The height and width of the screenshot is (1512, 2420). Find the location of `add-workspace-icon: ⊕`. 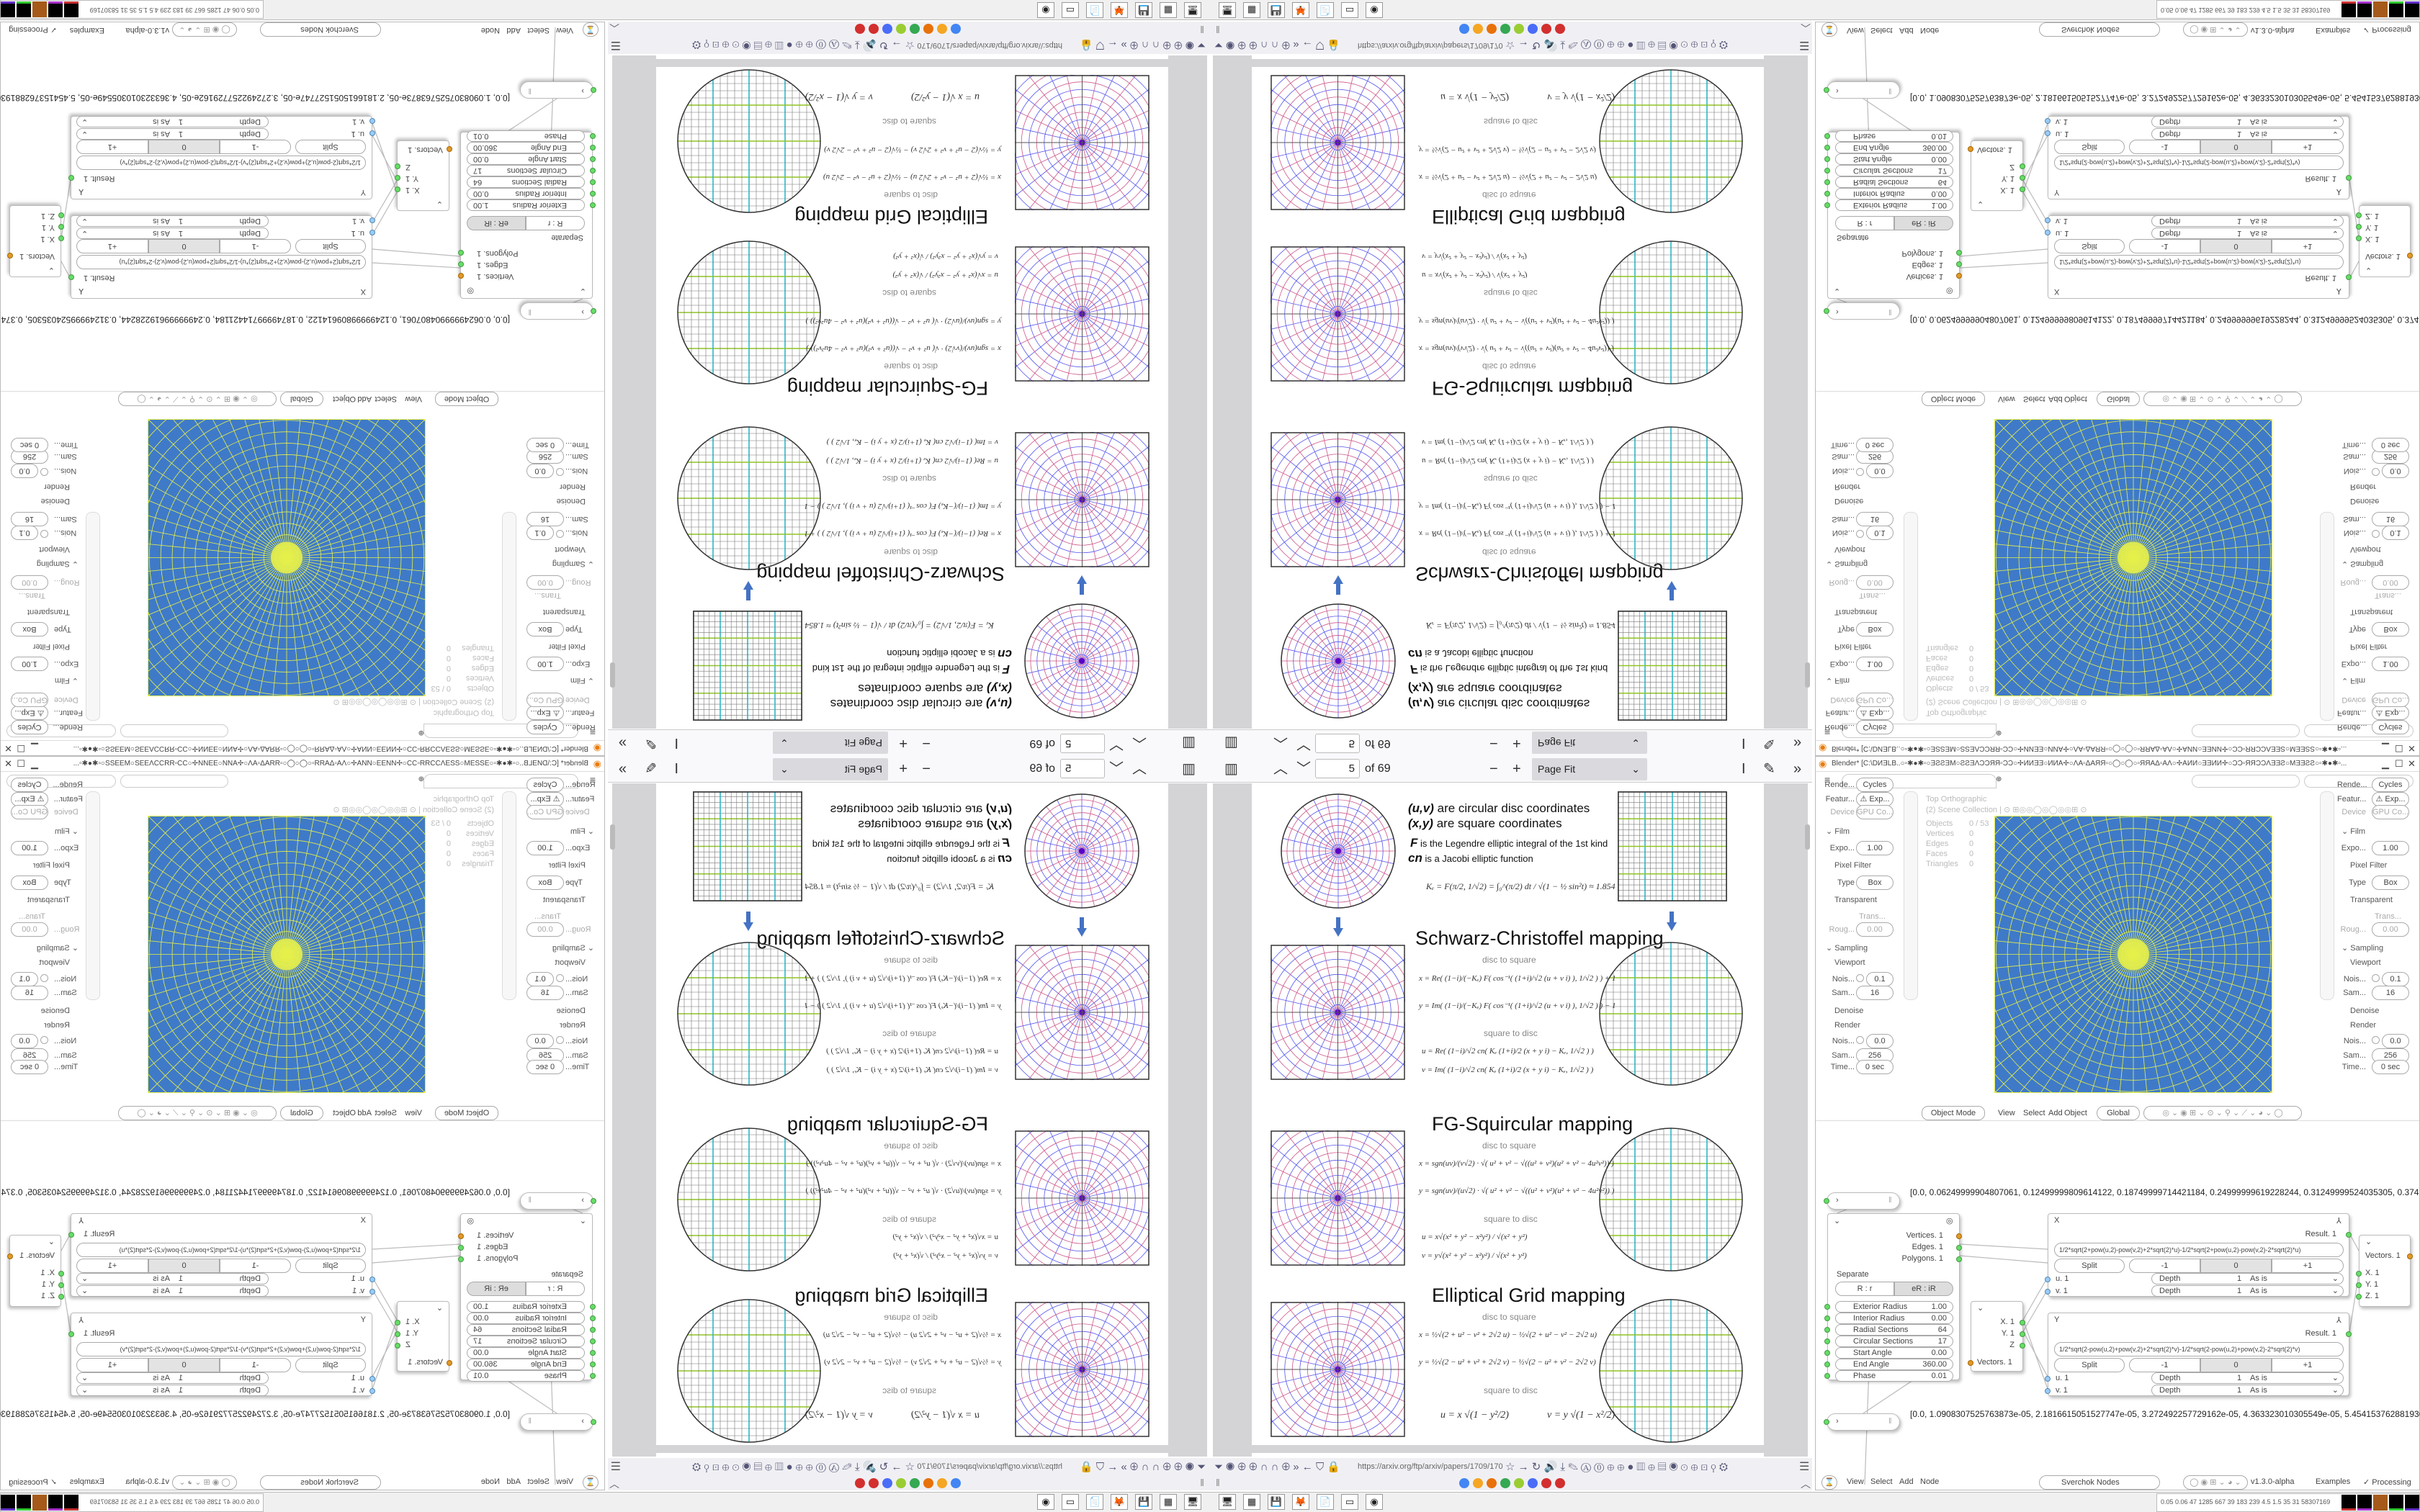

add-workspace-icon: ⊕ is located at coordinates (1999, 733).